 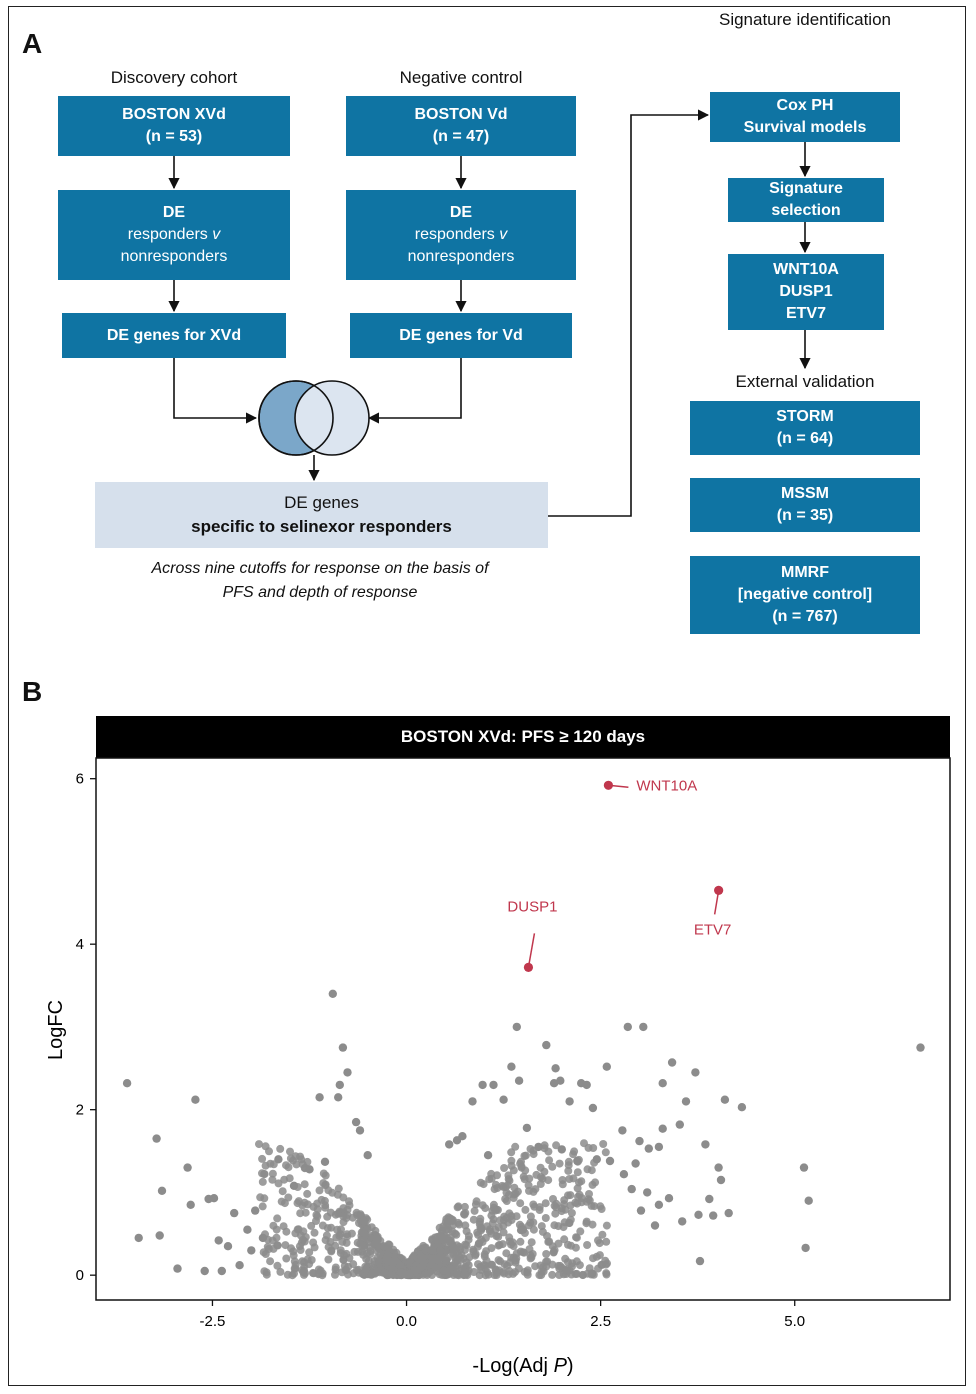 I want to click on signature-selection-box: Signature selection, so click(x=806, y=200).